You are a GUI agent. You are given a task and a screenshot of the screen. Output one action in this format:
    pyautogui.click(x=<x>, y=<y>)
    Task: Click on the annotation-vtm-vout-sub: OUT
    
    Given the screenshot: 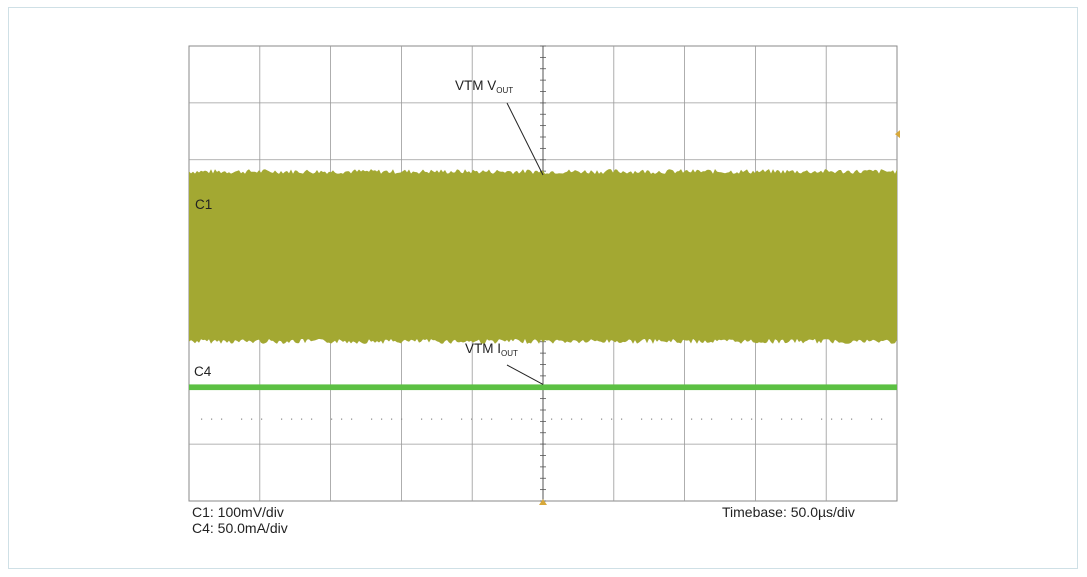 What is the action you would take?
    pyautogui.click(x=505, y=90)
    